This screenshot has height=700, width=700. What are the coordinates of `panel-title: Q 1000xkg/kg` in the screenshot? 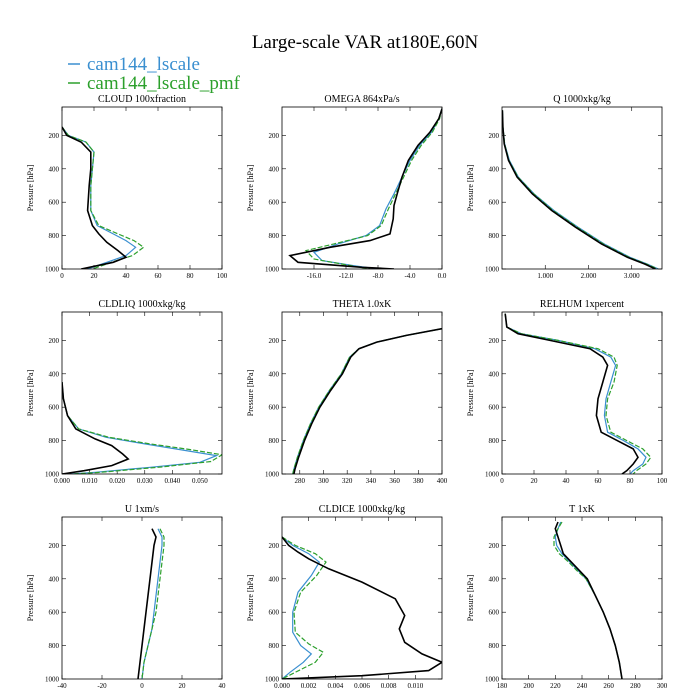 It's located at (582, 99).